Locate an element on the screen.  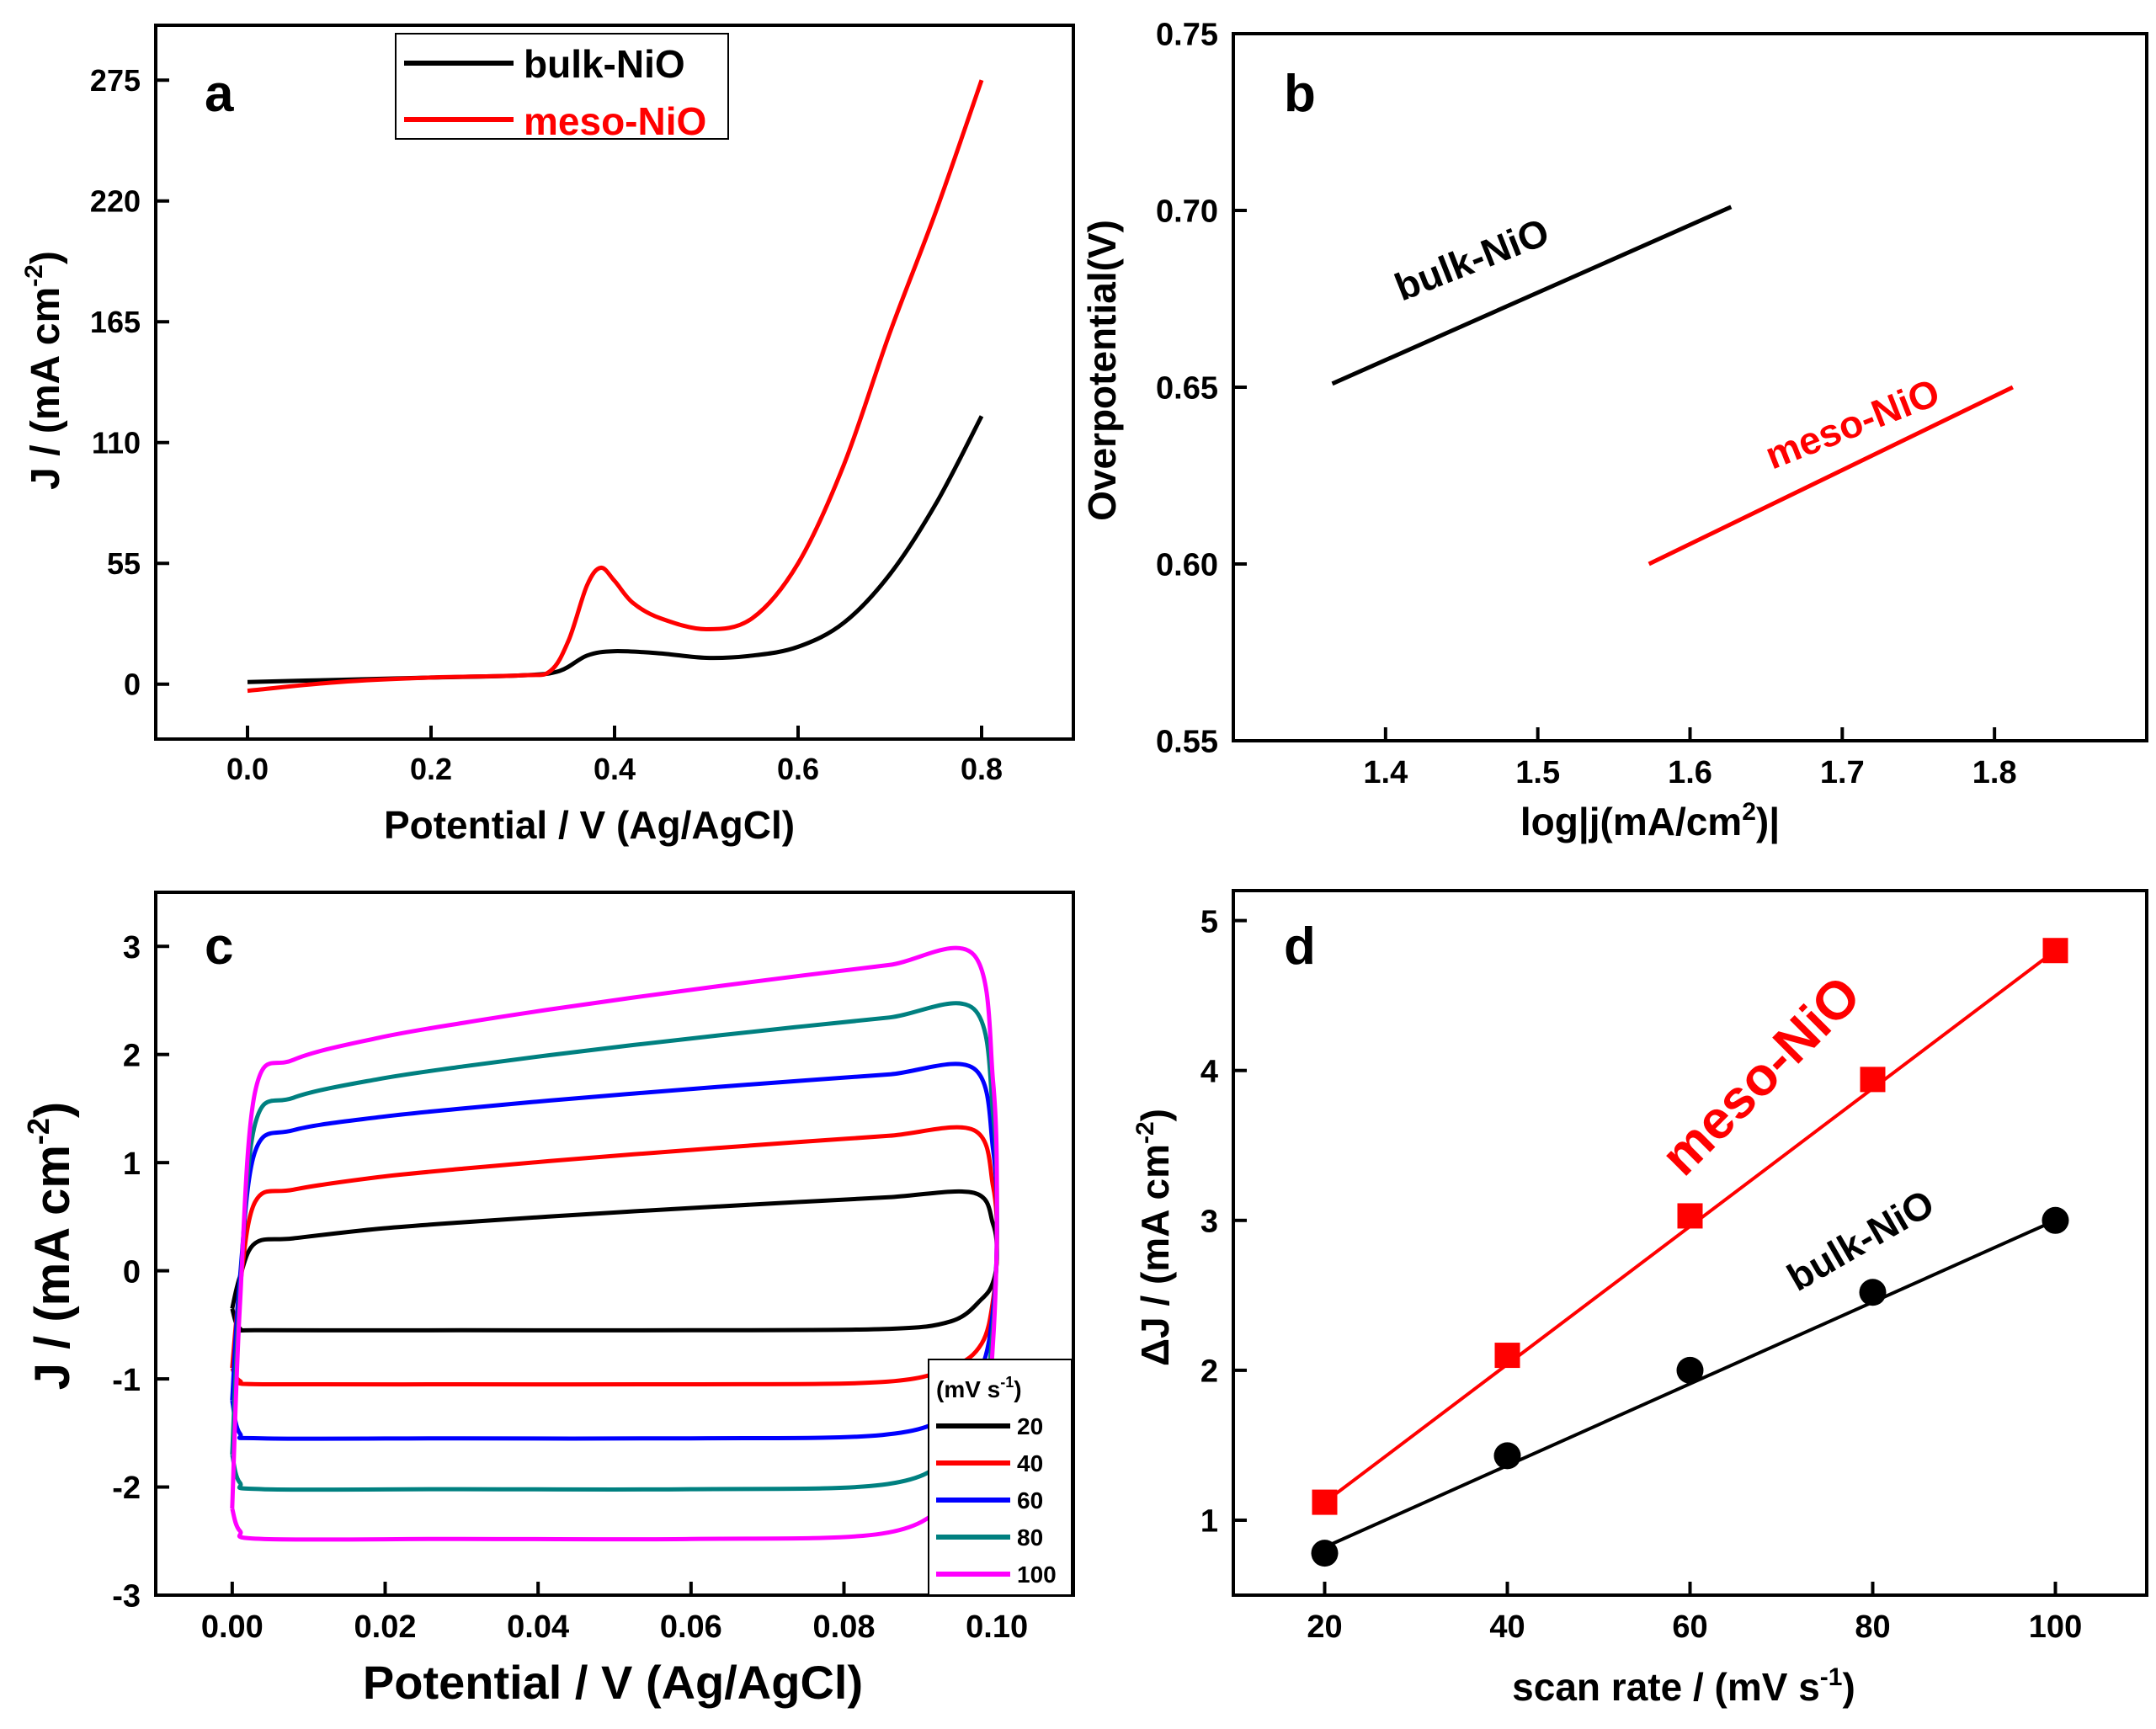
panel-a-legend-box is located at coordinates (562, 87).